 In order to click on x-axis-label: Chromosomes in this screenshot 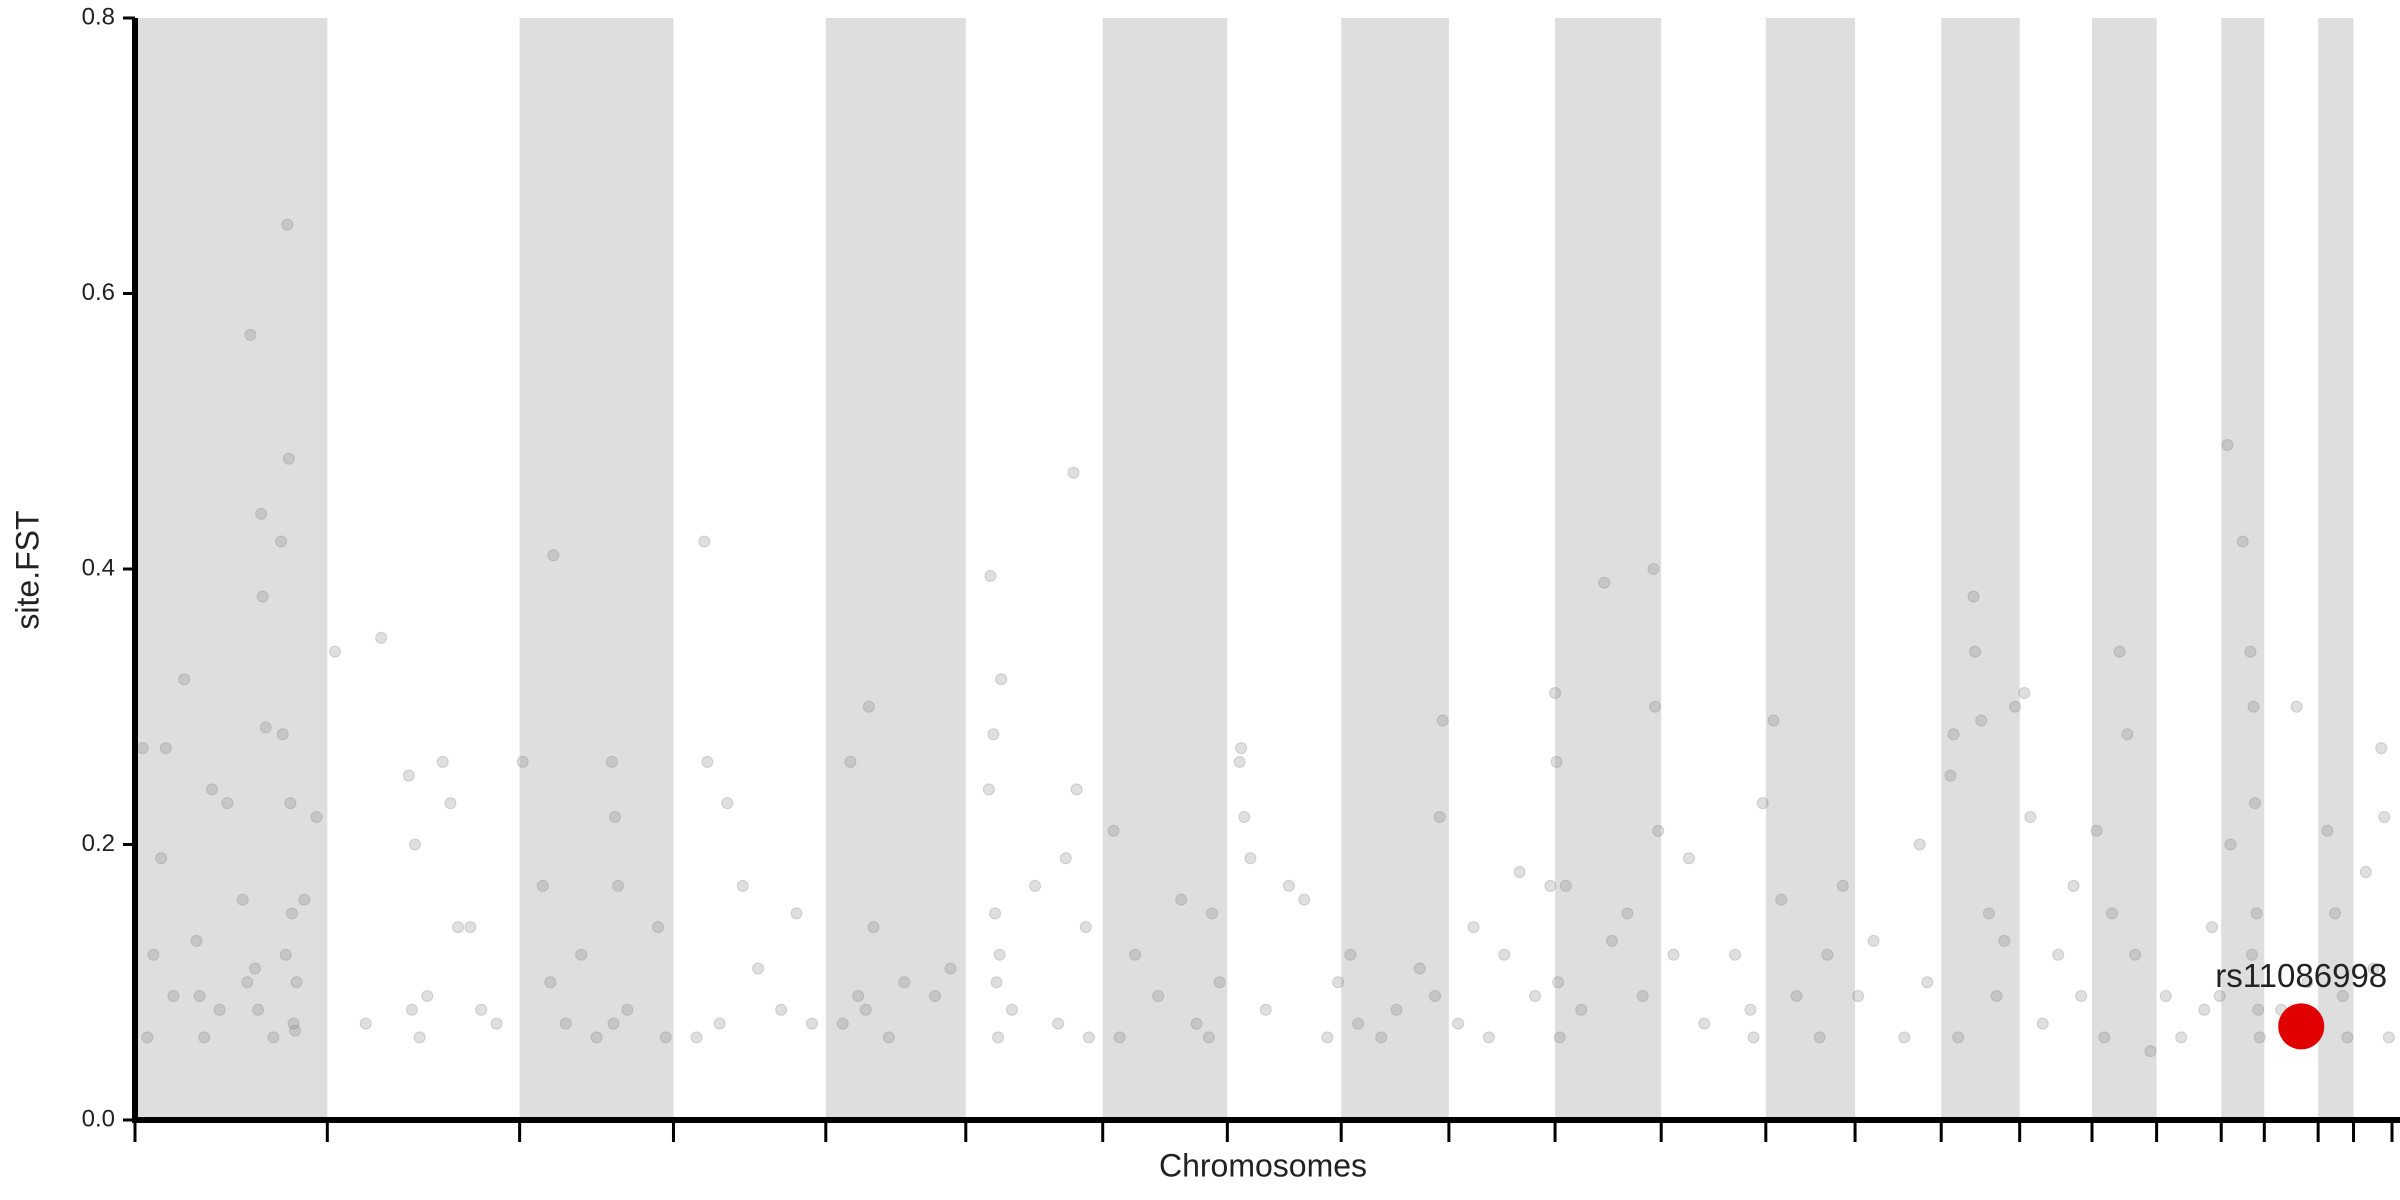, I will do `click(1263, 1165)`.